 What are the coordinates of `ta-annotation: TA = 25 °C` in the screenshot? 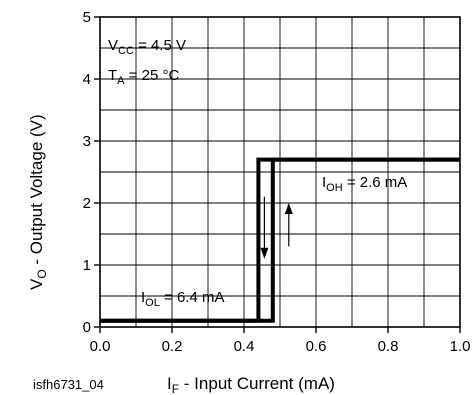 It's located at (143, 77).